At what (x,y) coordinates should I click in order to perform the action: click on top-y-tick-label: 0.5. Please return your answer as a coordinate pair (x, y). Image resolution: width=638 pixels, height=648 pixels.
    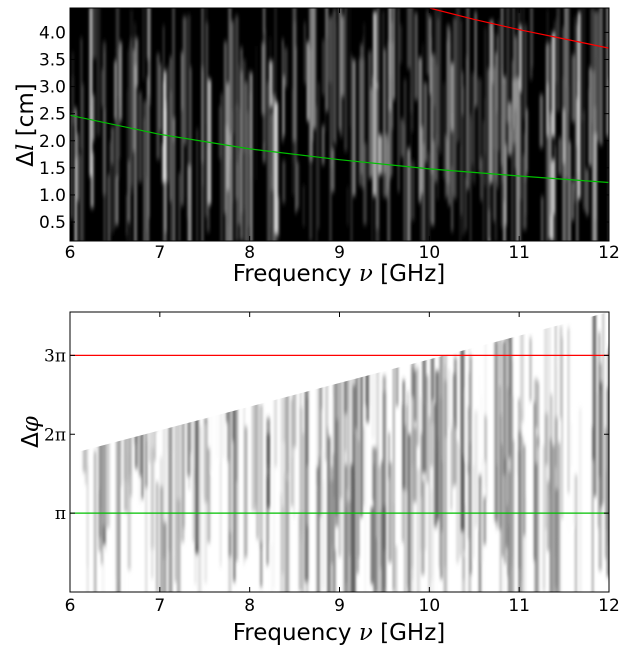
    Looking at the image, I should click on (52, 223).